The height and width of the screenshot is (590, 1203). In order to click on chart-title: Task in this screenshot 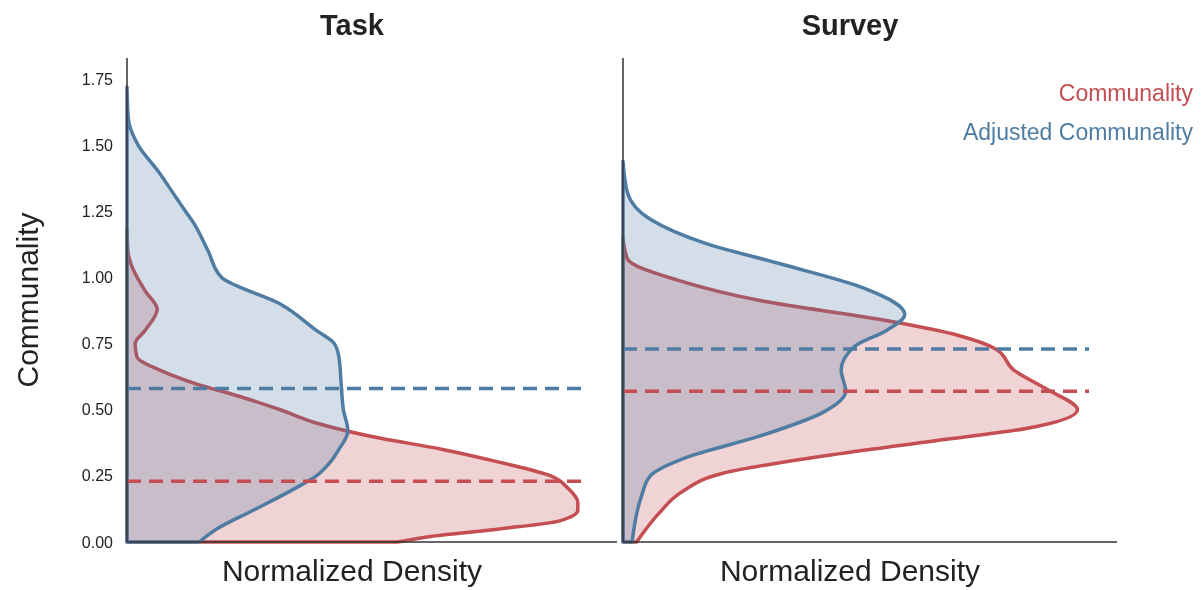, I will do `click(352, 25)`.